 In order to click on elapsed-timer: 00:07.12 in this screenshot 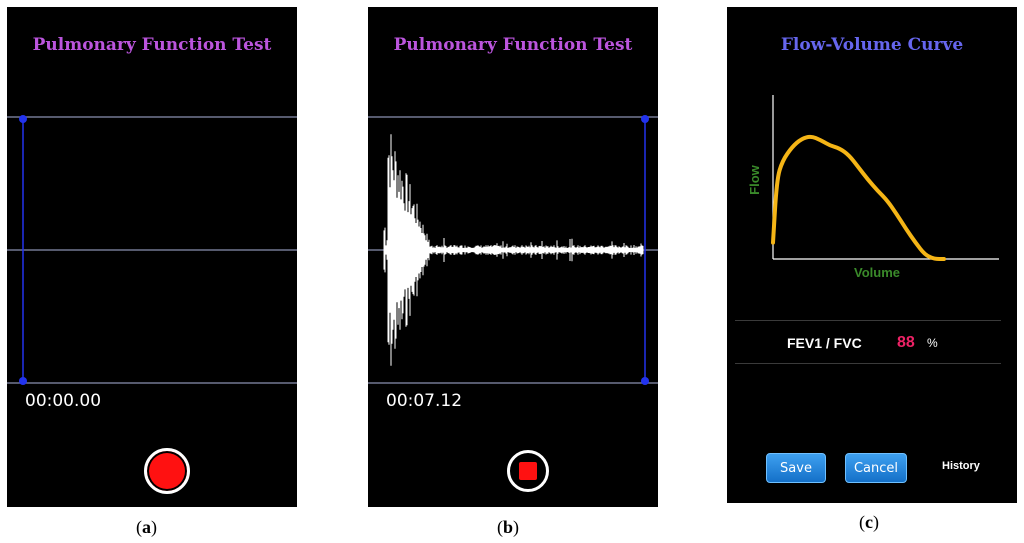, I will do `click(424, 401)`.